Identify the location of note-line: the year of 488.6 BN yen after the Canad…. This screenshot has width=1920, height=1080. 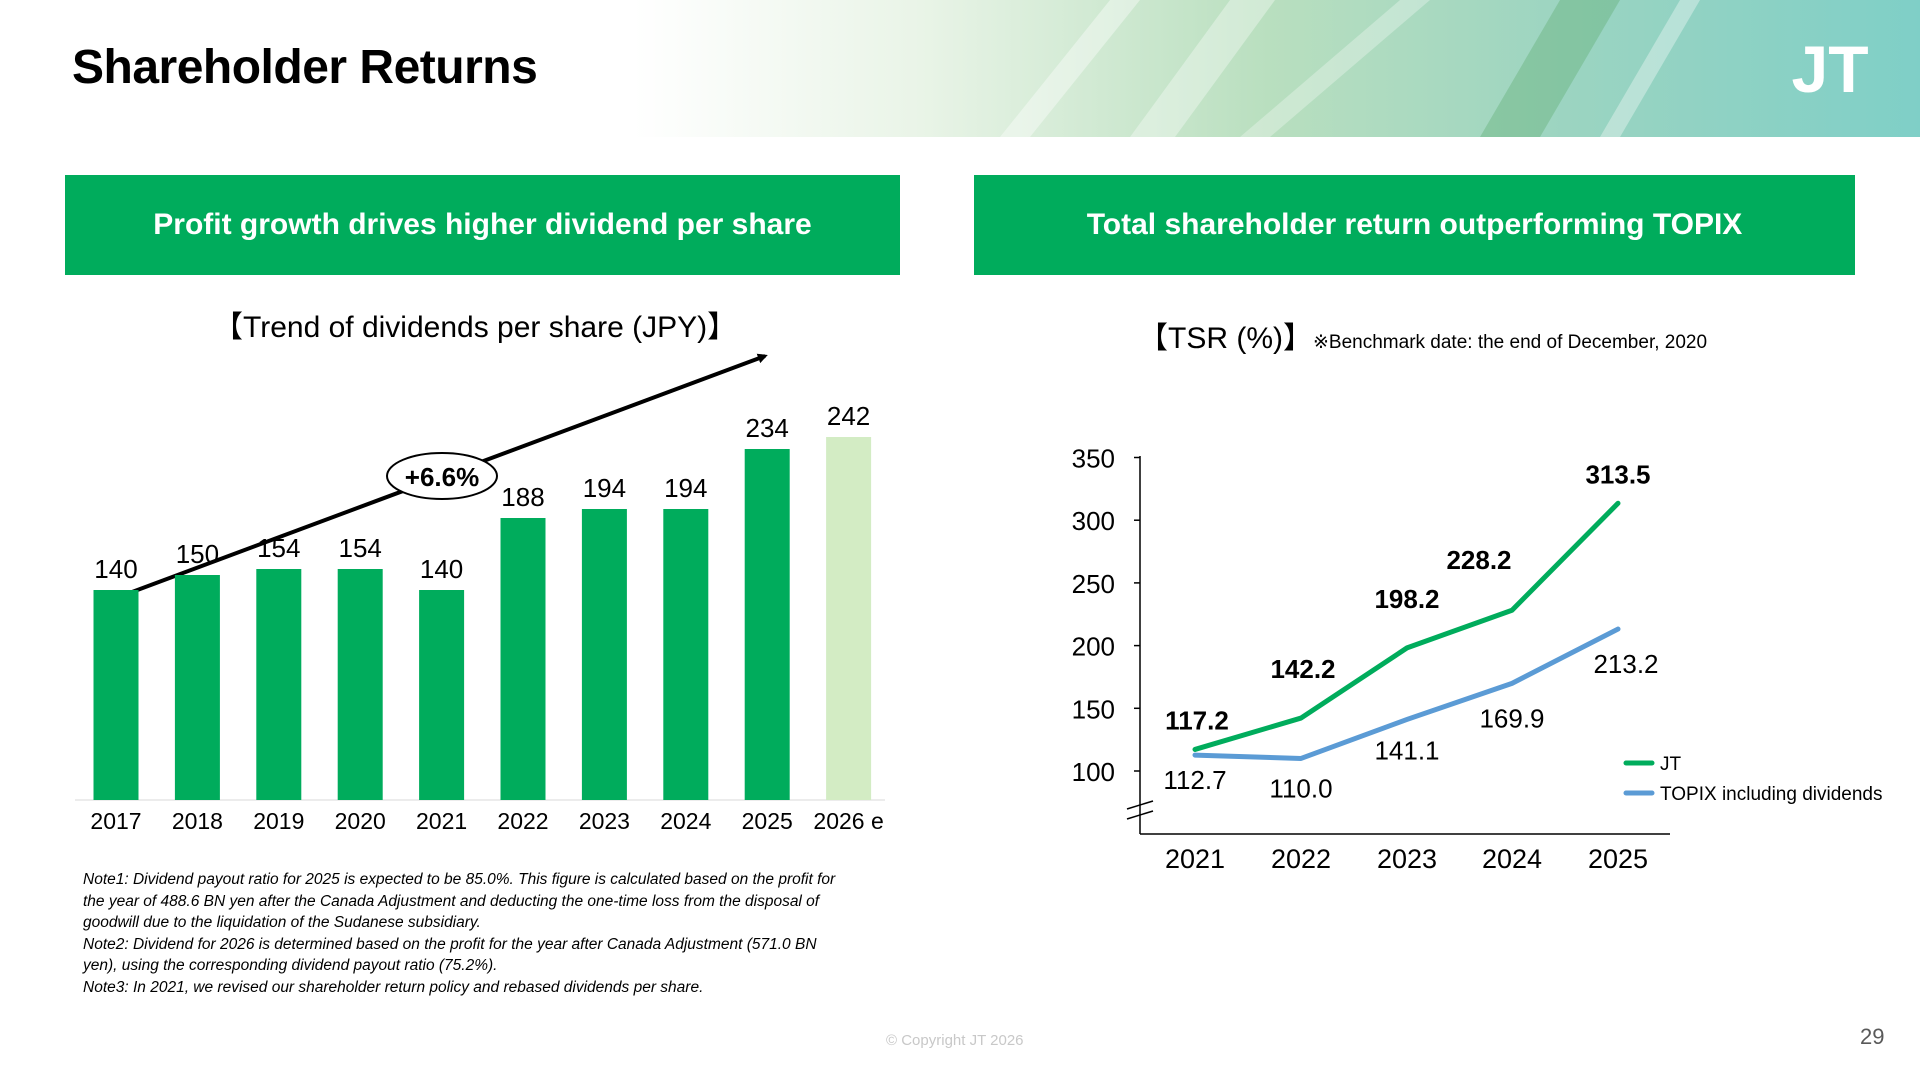
(451, 901).